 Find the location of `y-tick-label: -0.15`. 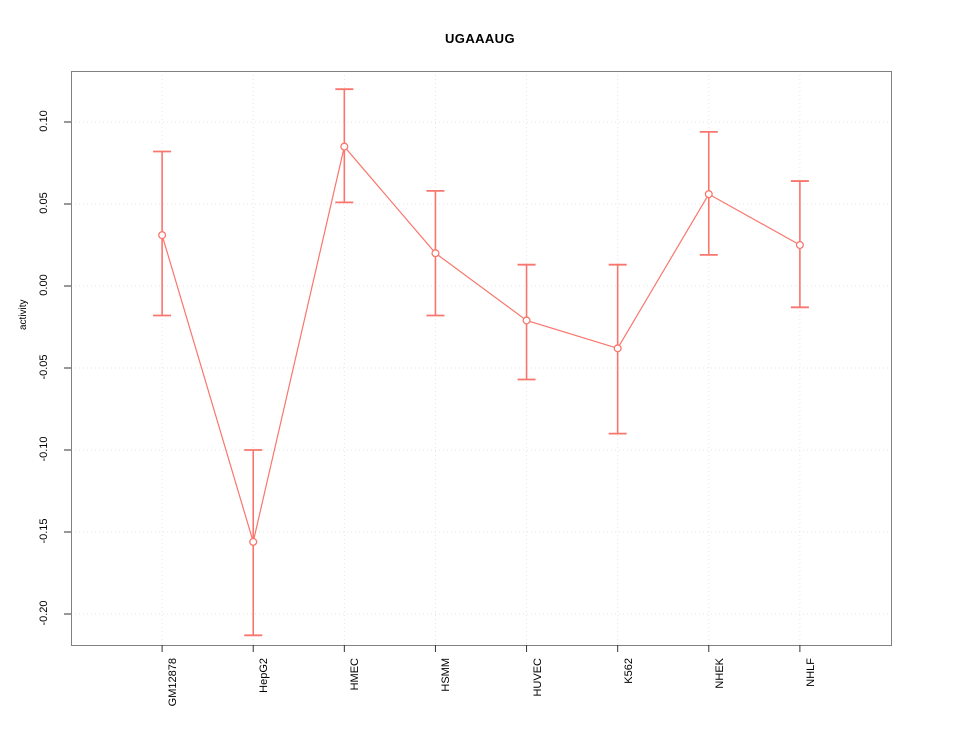

y-tick-label: -0.15 is located at coordinates (44, 531).